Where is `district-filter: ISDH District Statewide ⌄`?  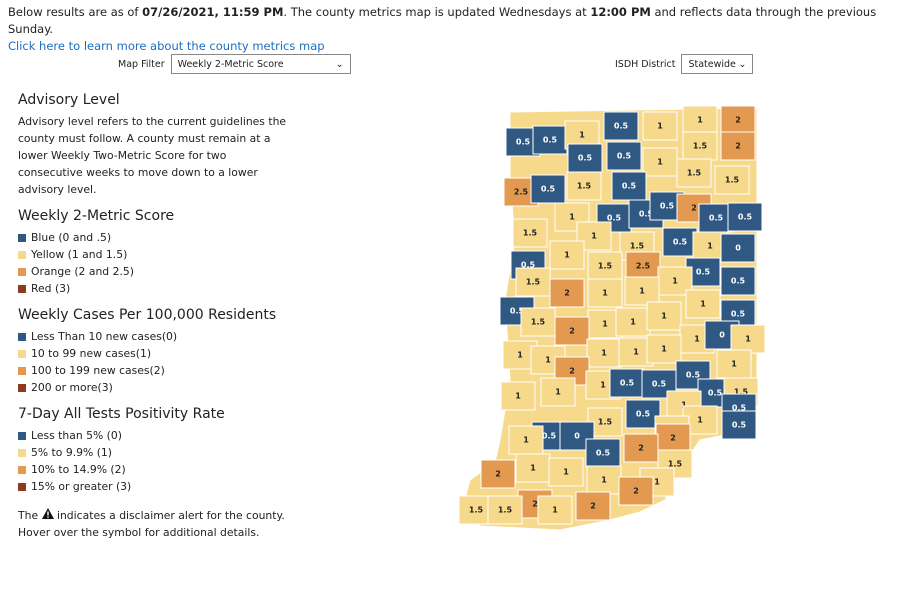 district-filter: ISDH District Statewide ⌄ is located at coordinates (684, 64).